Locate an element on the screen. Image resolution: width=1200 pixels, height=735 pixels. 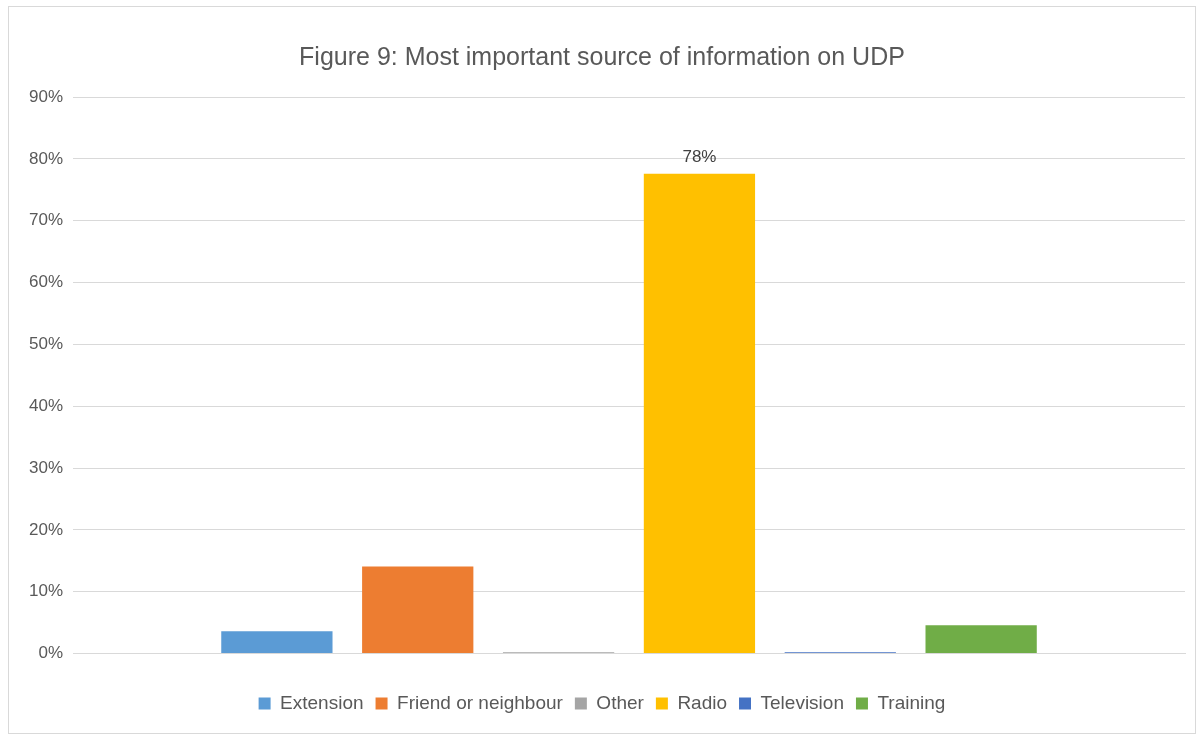
y-tick-label: 0% is located at coordinates (51, 653).